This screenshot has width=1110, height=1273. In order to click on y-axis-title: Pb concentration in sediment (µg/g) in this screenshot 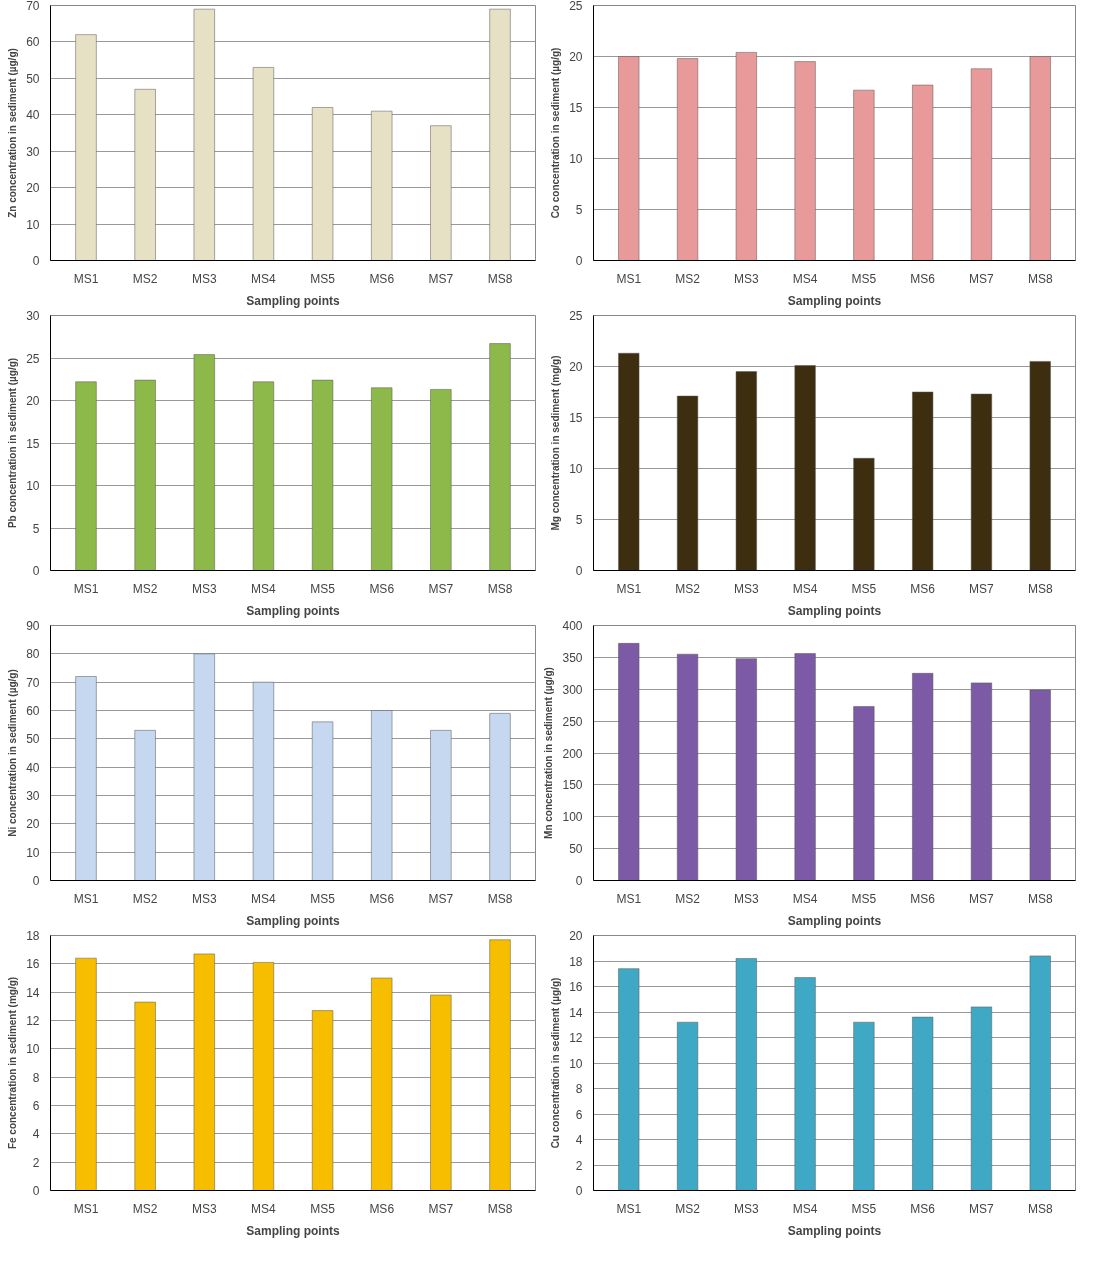, I will do `click(13, 443)`.